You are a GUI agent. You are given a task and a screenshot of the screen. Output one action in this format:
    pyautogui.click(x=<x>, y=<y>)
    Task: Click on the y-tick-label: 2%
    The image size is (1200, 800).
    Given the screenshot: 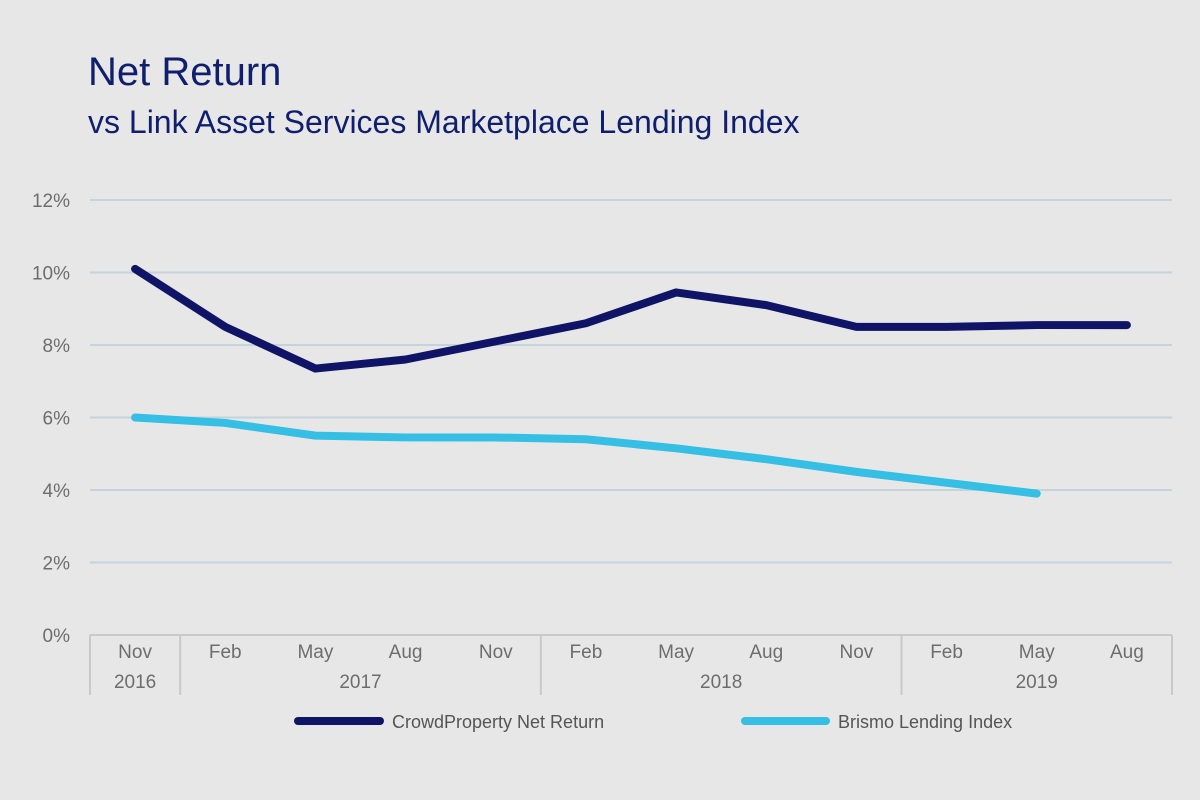 What is the action you would take?
    pyautogui.click(x=57, y=564)
    